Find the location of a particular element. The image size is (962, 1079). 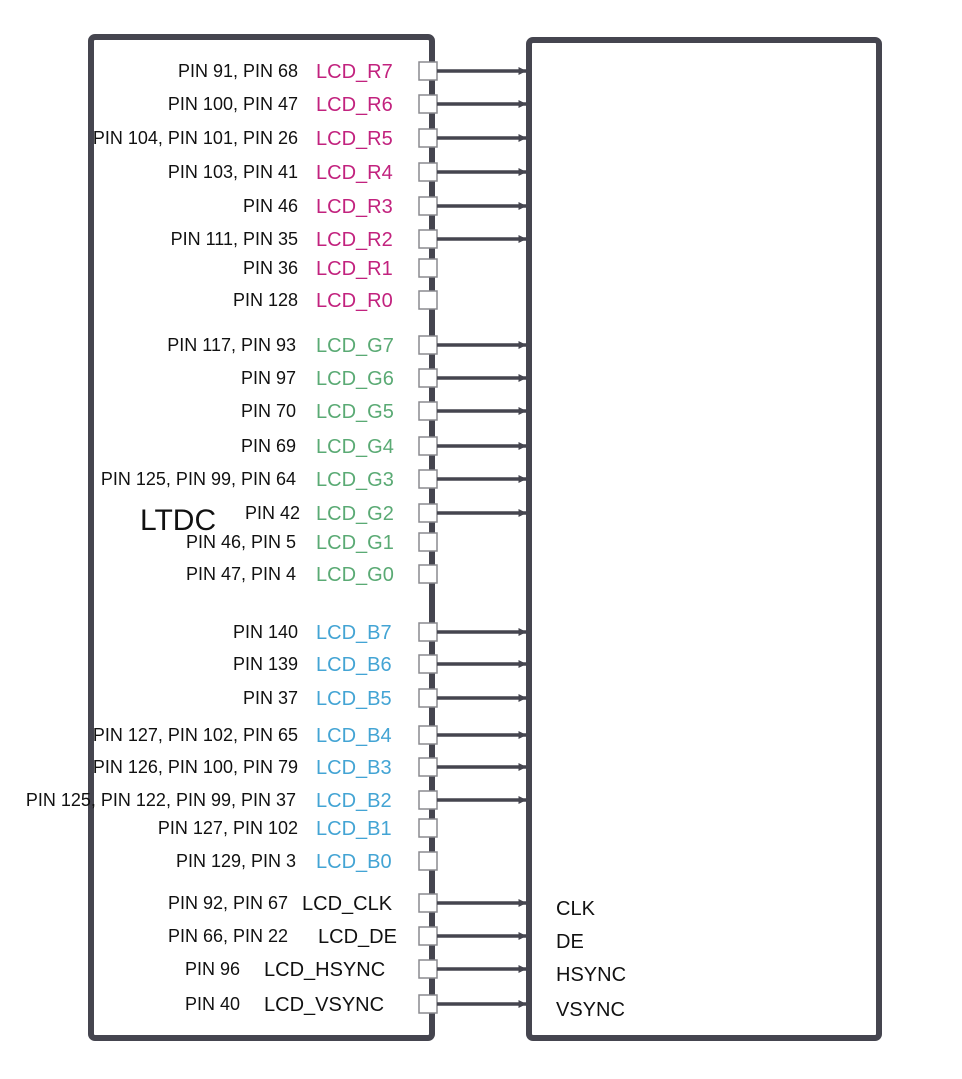

pin-label: PIN 36 is located at coordinates (270, 268).